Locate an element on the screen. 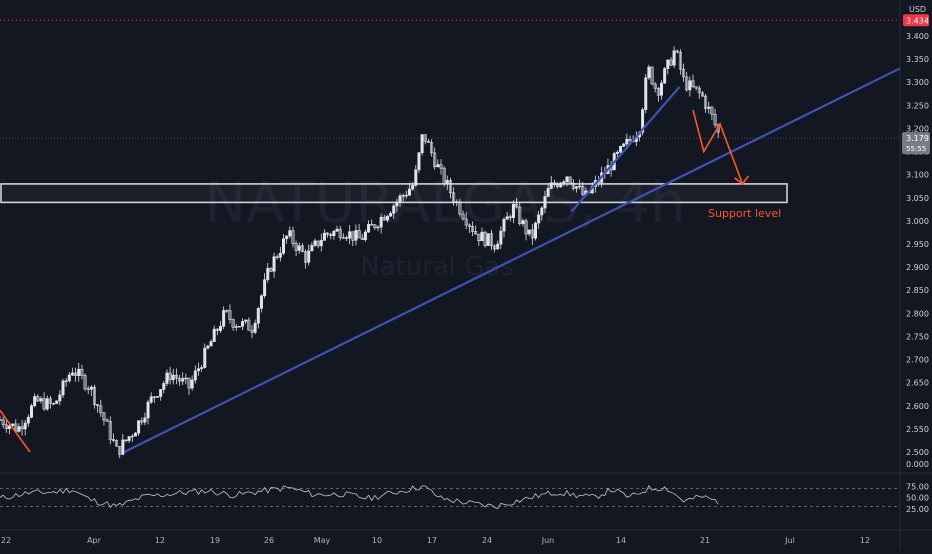 This screenshot has height=554, width=932. projection-path is located at coordinates (718, 147).